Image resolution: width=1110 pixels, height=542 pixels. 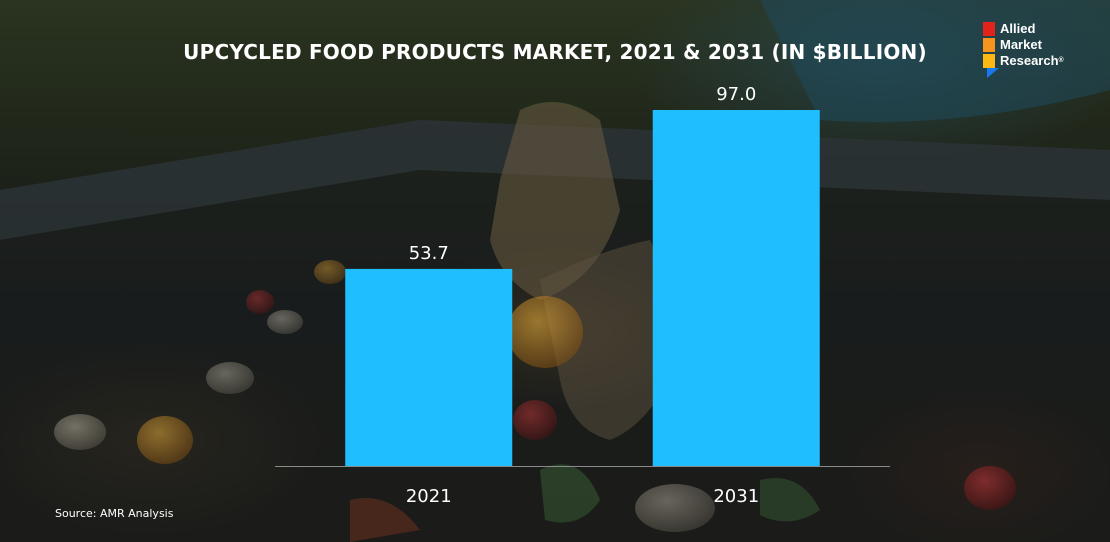 I want to click on value-label-2031: 97.0, so click(x=736, y=94).